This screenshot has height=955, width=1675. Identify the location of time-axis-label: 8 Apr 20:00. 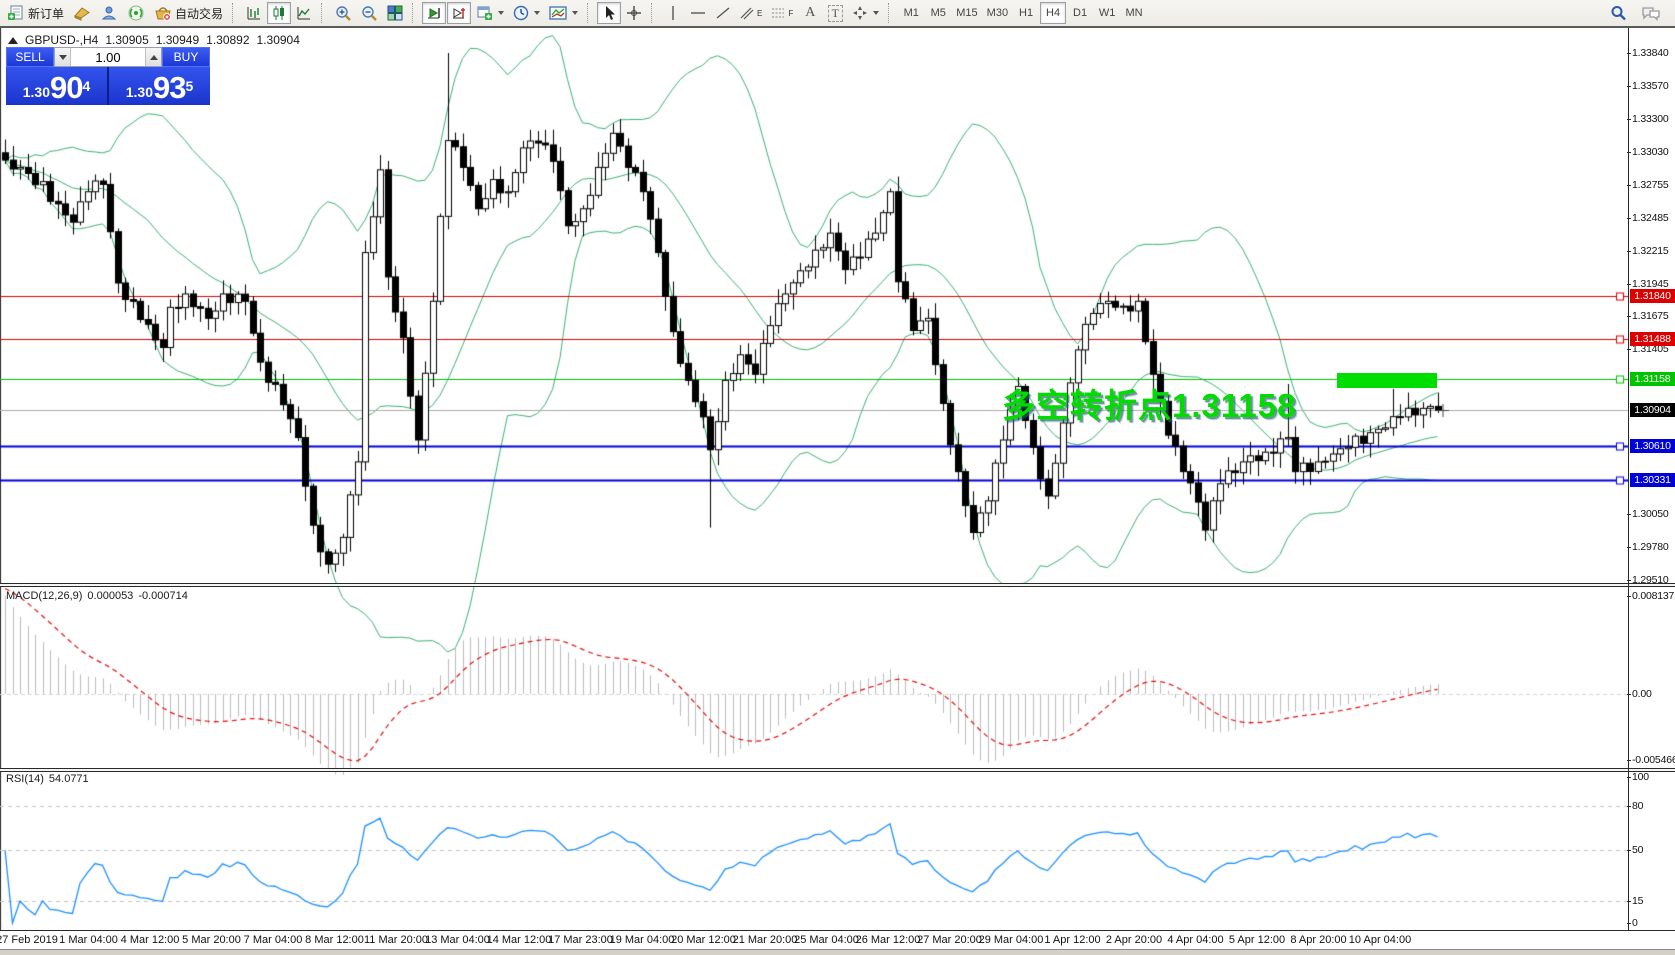
(1318, 940).